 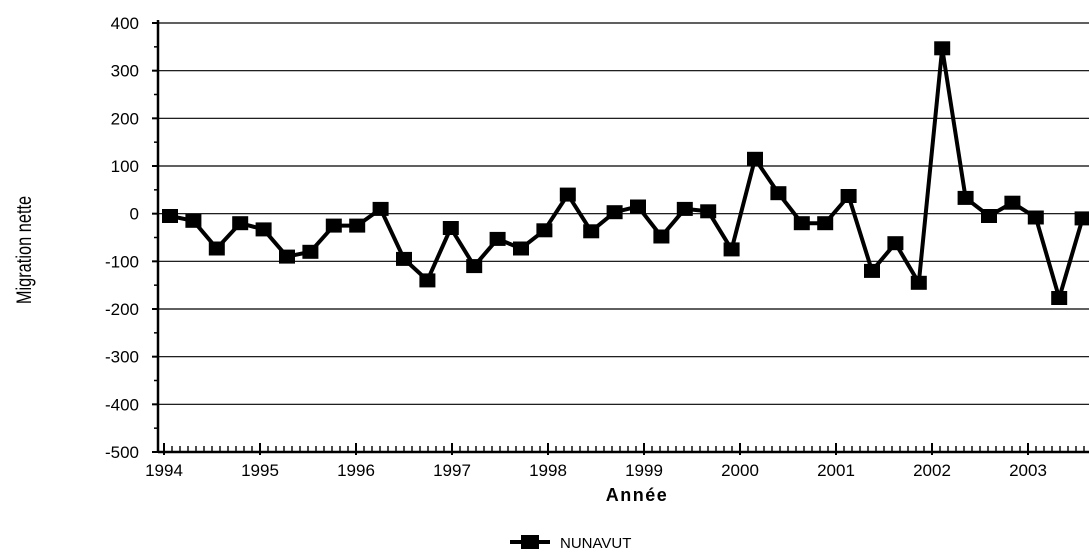 What do you see at coordinates (1028, 470) in the screenshot?
I see `x-tick-label: 2003` at bounding box center [1028, 470].